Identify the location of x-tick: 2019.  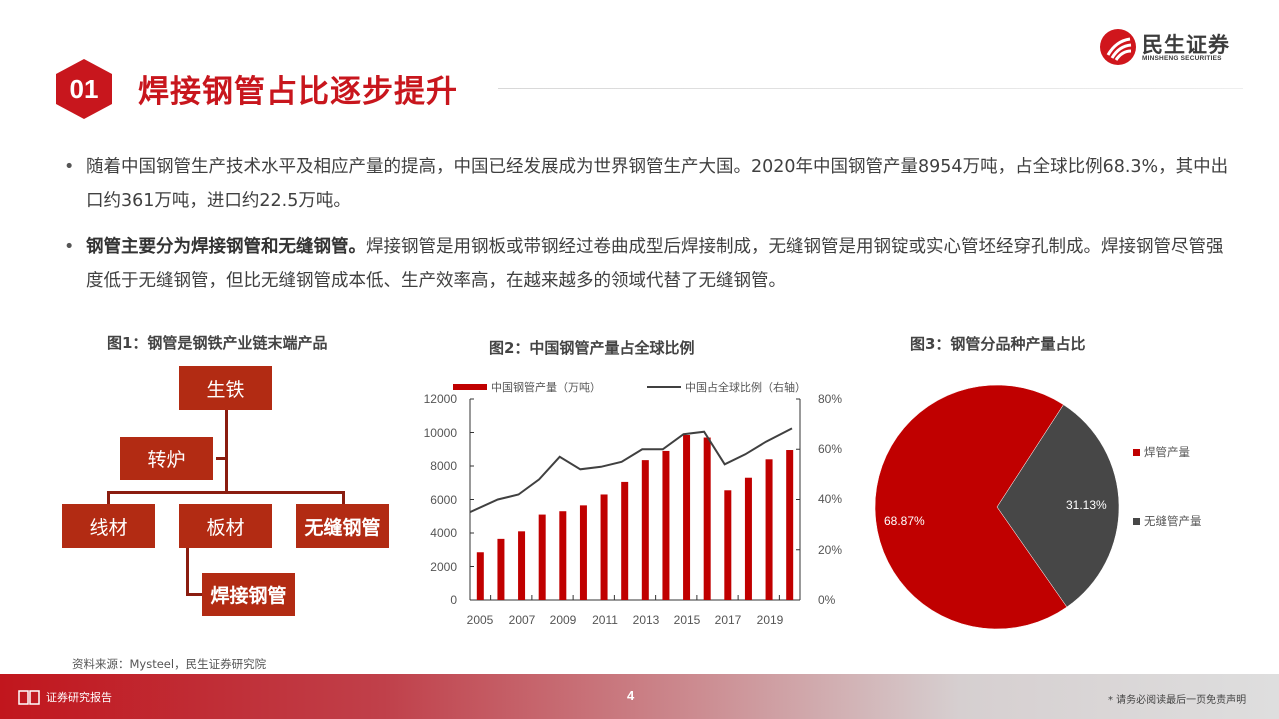
(770, 620).